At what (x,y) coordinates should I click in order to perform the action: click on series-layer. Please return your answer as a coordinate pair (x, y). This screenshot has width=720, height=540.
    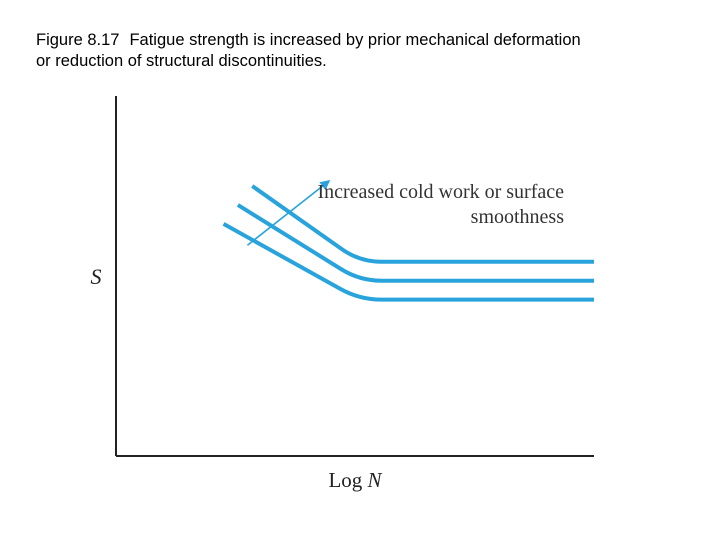
    Looking at the image, I should click on (408, 243).